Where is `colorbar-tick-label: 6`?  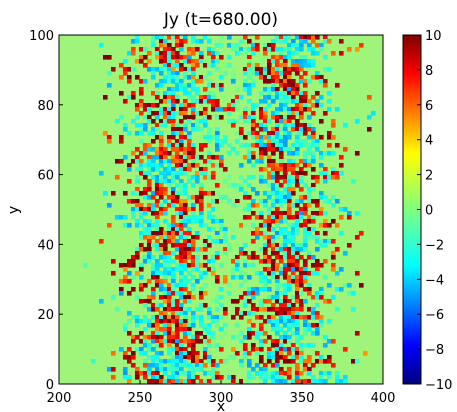
colorbar-tick-label: 6 is located at coordinates (429, 106).